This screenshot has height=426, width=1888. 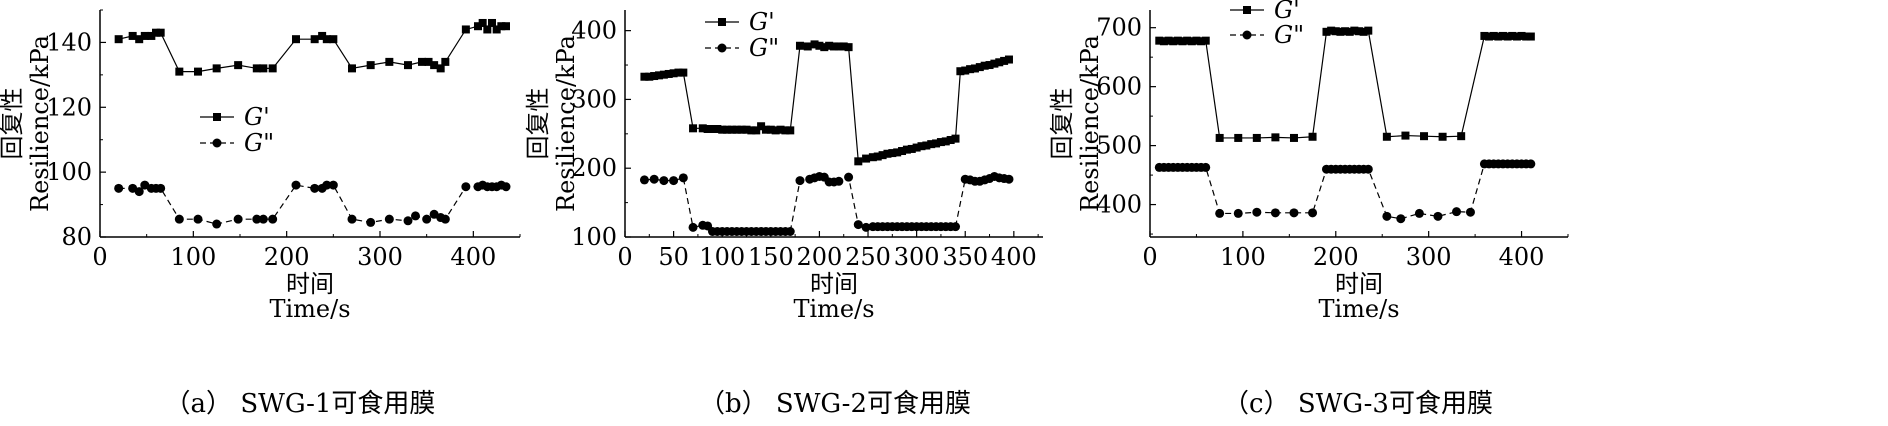 I want to click on x-tick-label: 100, so click(x=193, y=257).